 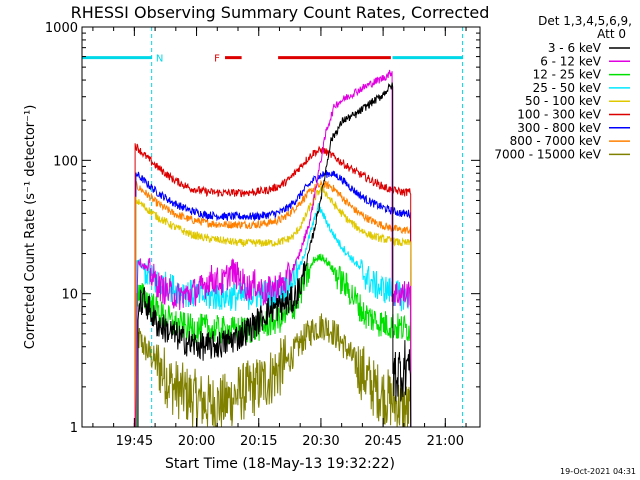 I want to click on series-line, so click(x=273, y=370).